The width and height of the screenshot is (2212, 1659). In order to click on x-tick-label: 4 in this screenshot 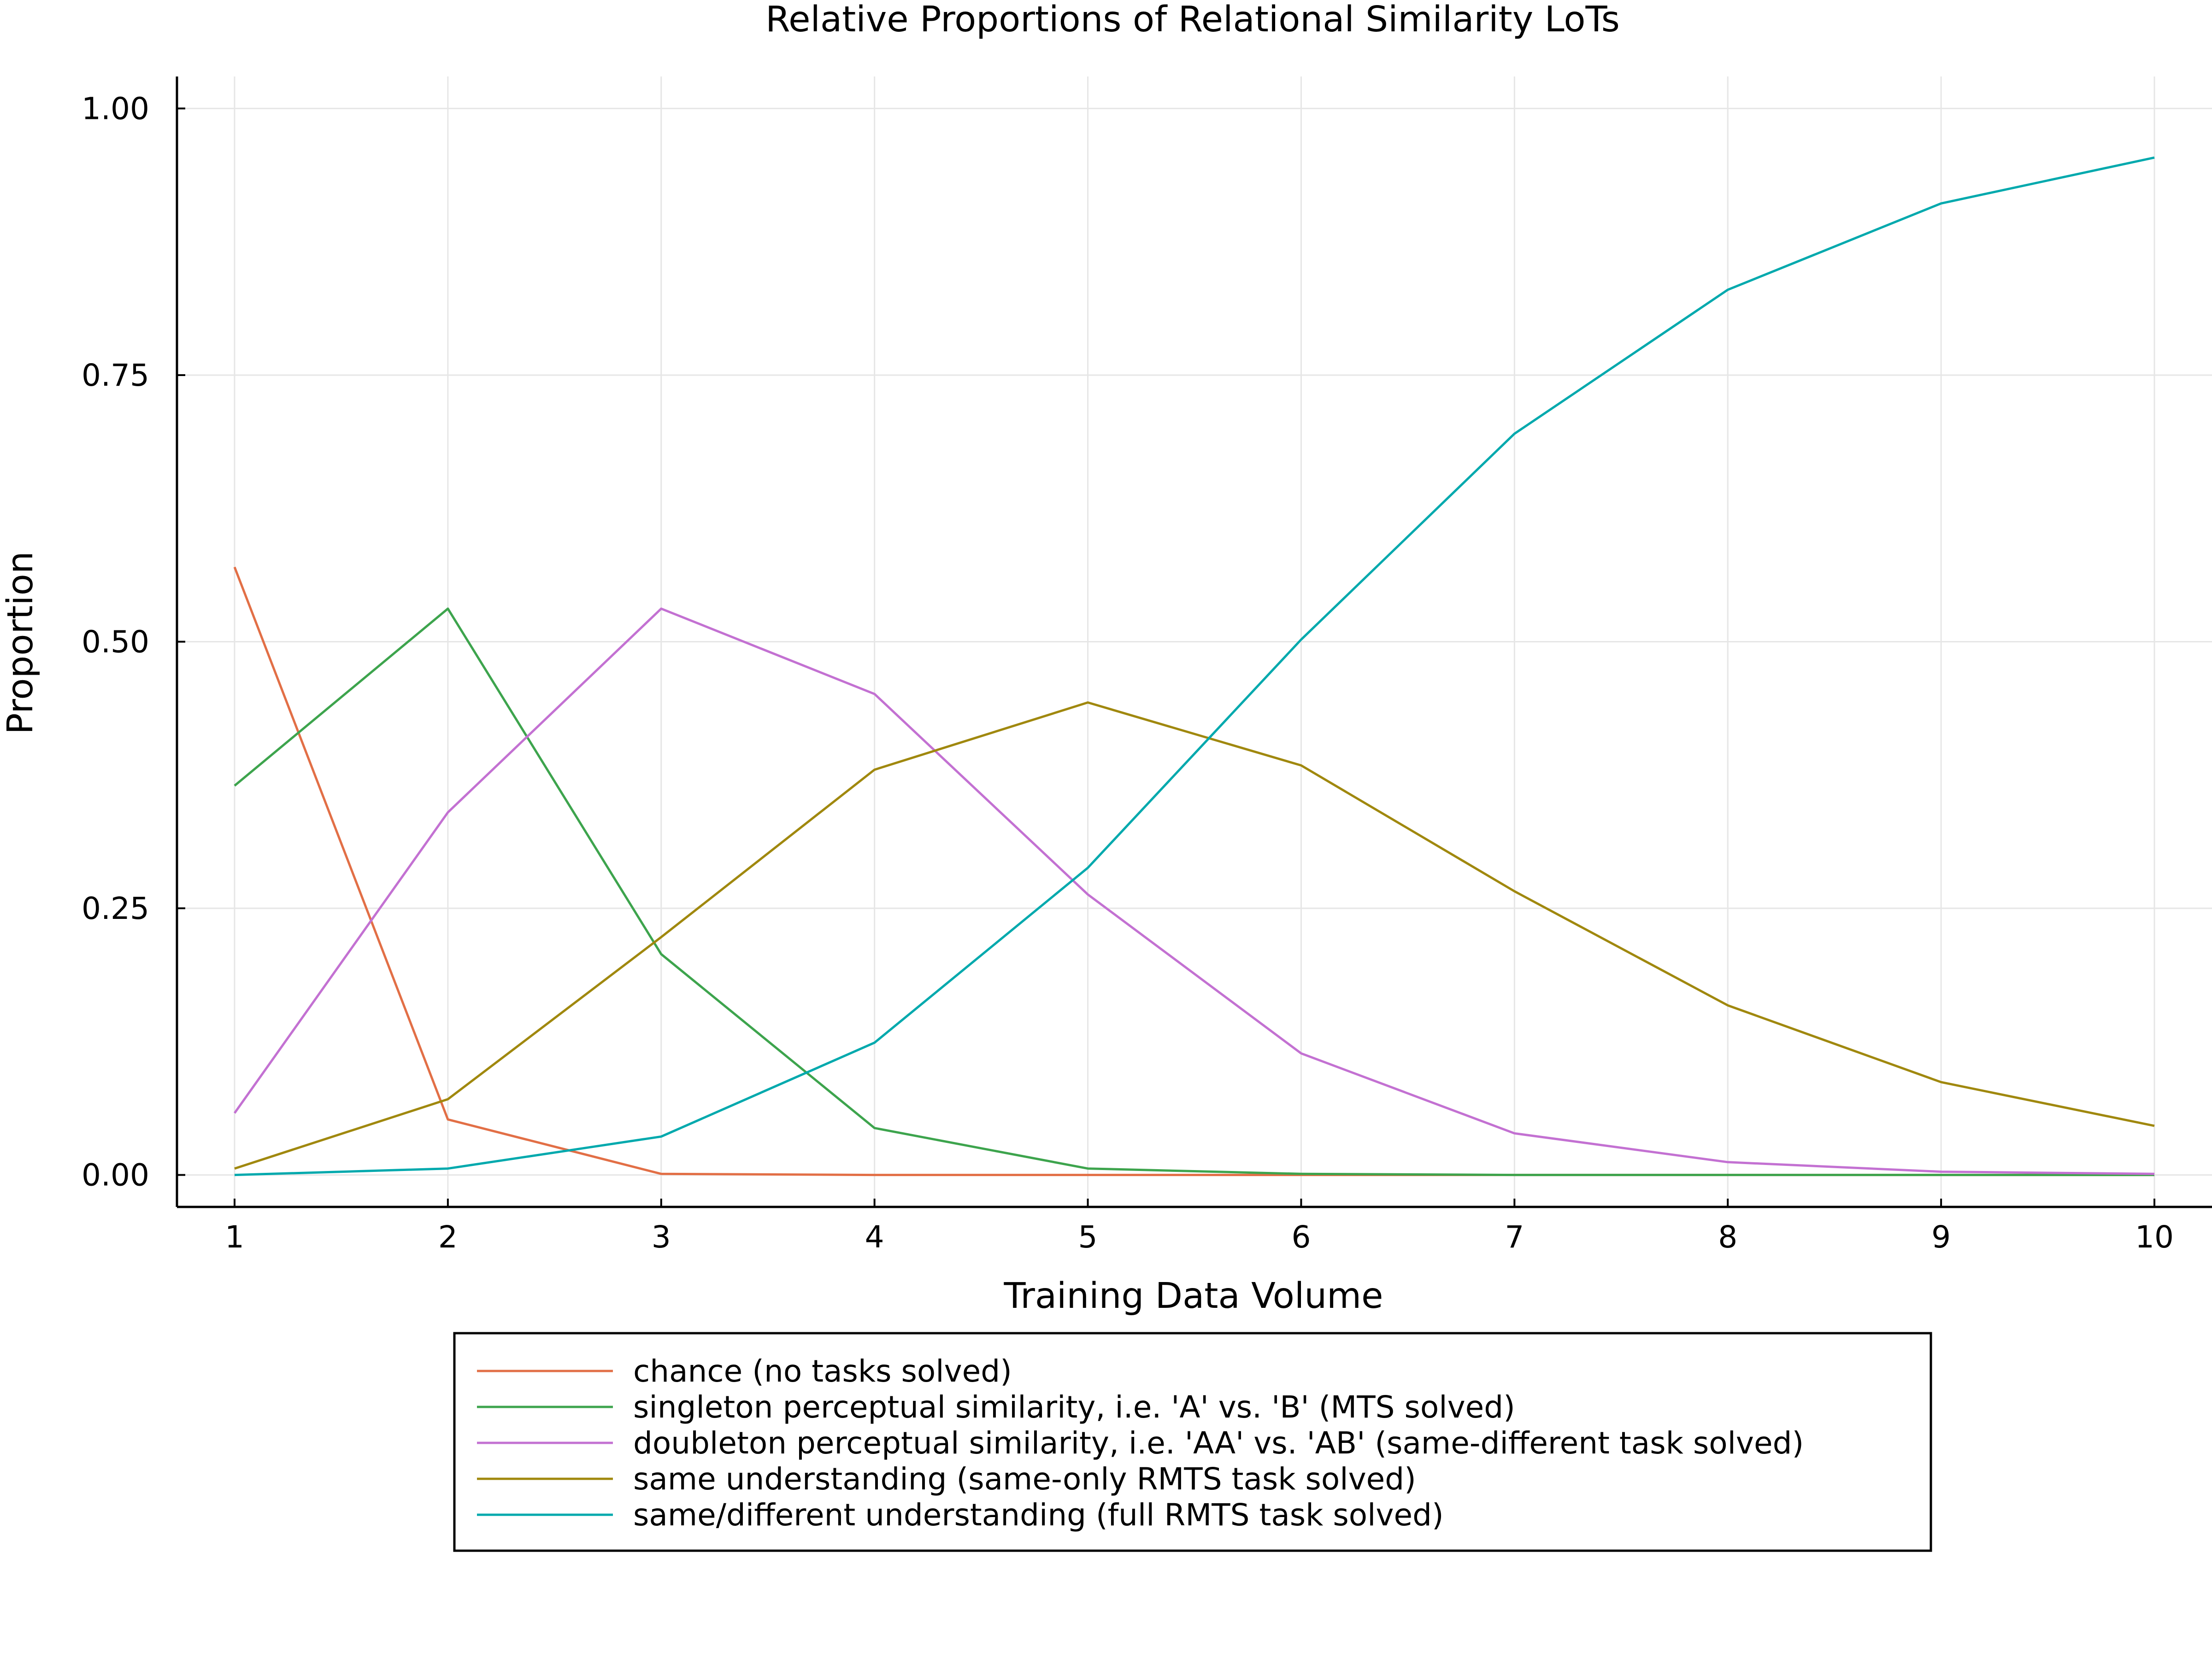, I will do `click(874, 1237)`.